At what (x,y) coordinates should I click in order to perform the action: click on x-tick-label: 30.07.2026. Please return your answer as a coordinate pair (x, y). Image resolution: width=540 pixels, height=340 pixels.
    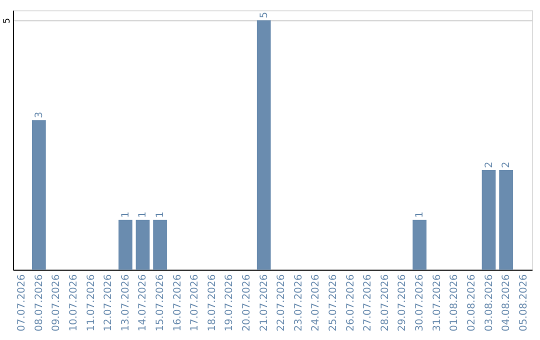
    Looking at the image, I should click on (420, 303).